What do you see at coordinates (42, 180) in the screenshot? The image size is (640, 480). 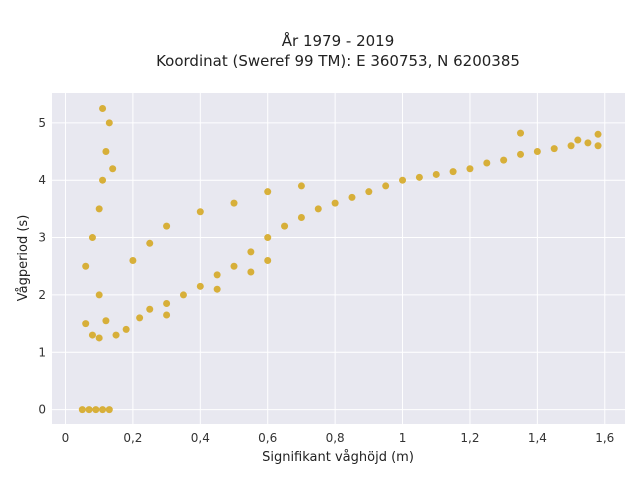 I see `y-tick-label: 4` at bounding box center [42, 180].